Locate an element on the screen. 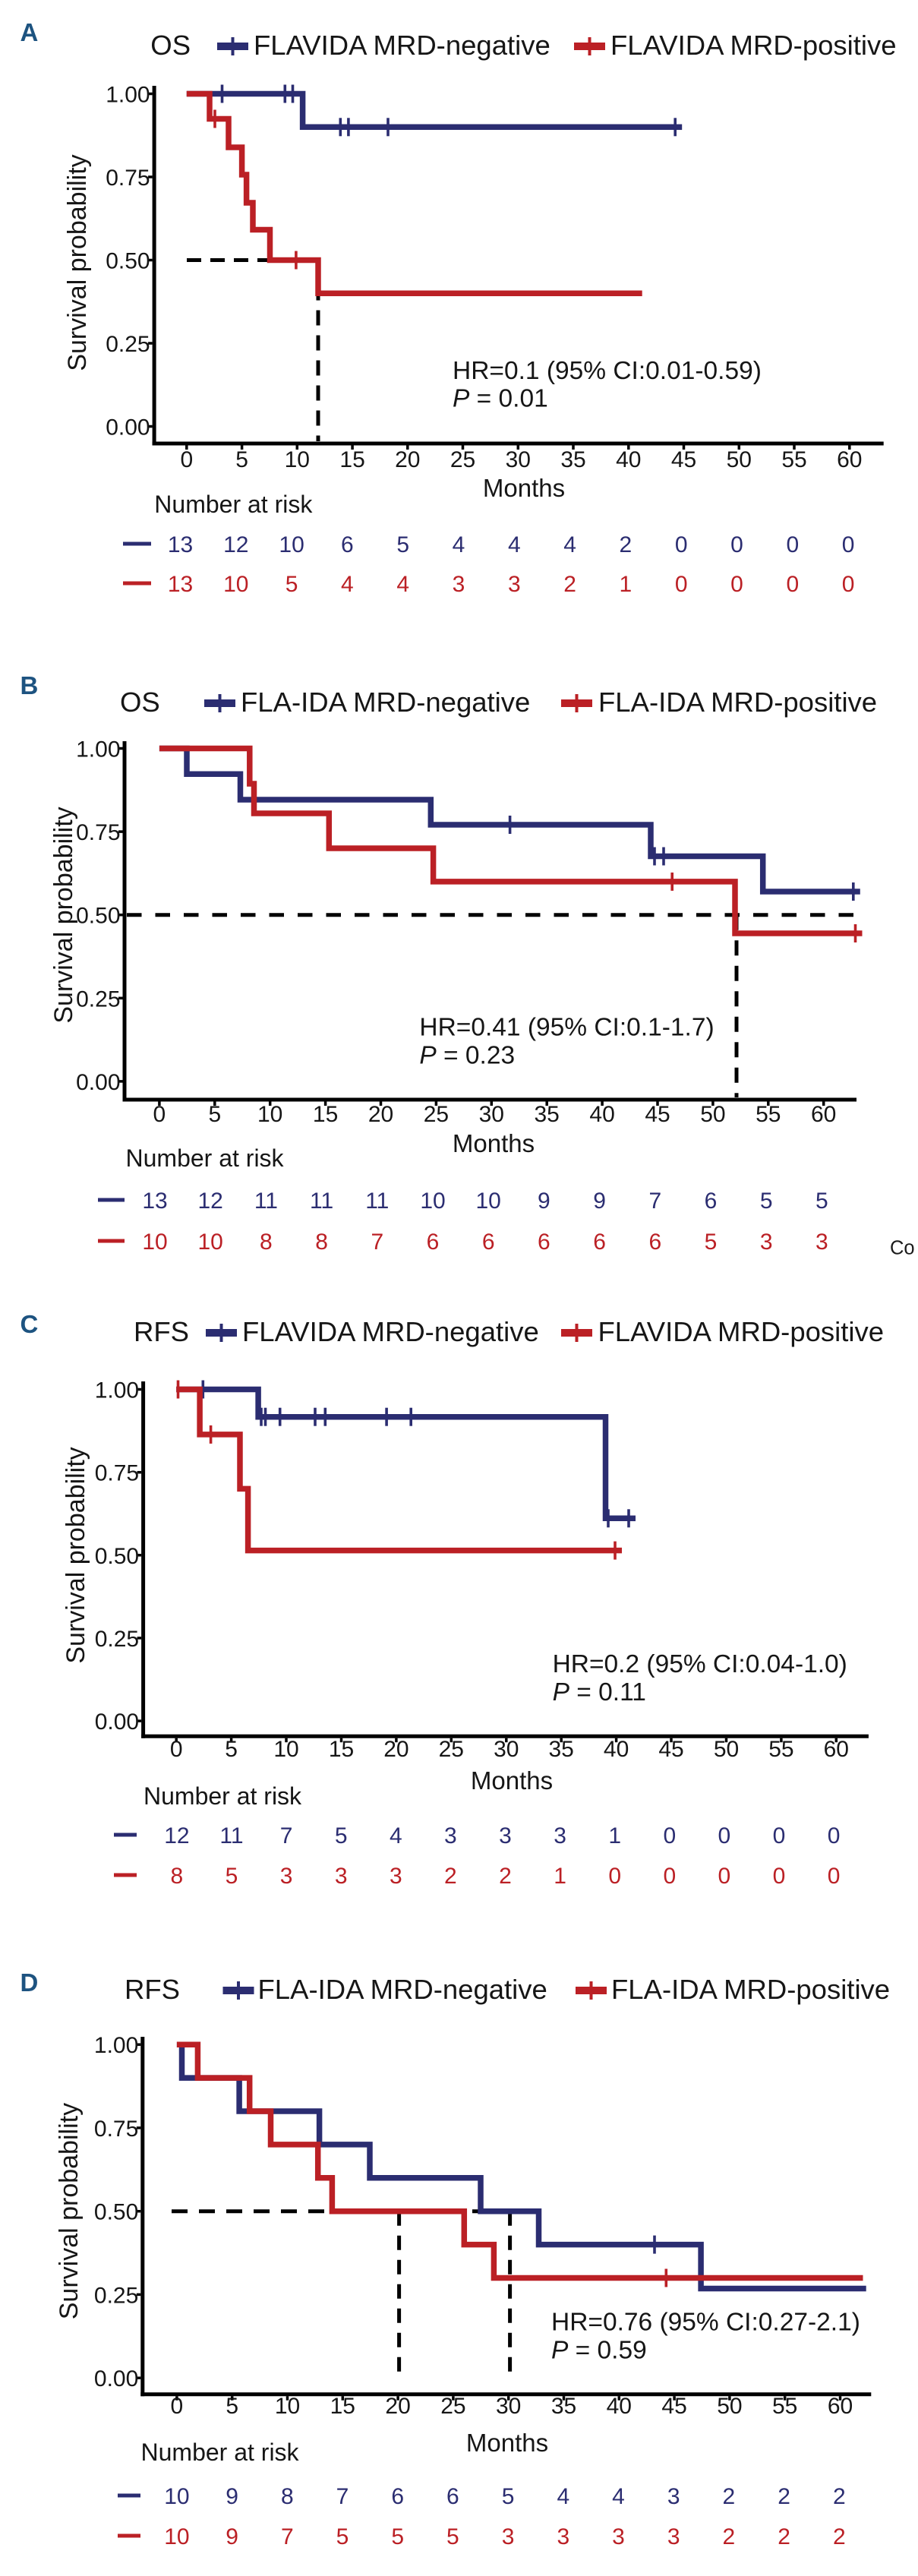  svg-text: 13 is located at coordinates (180, 584).